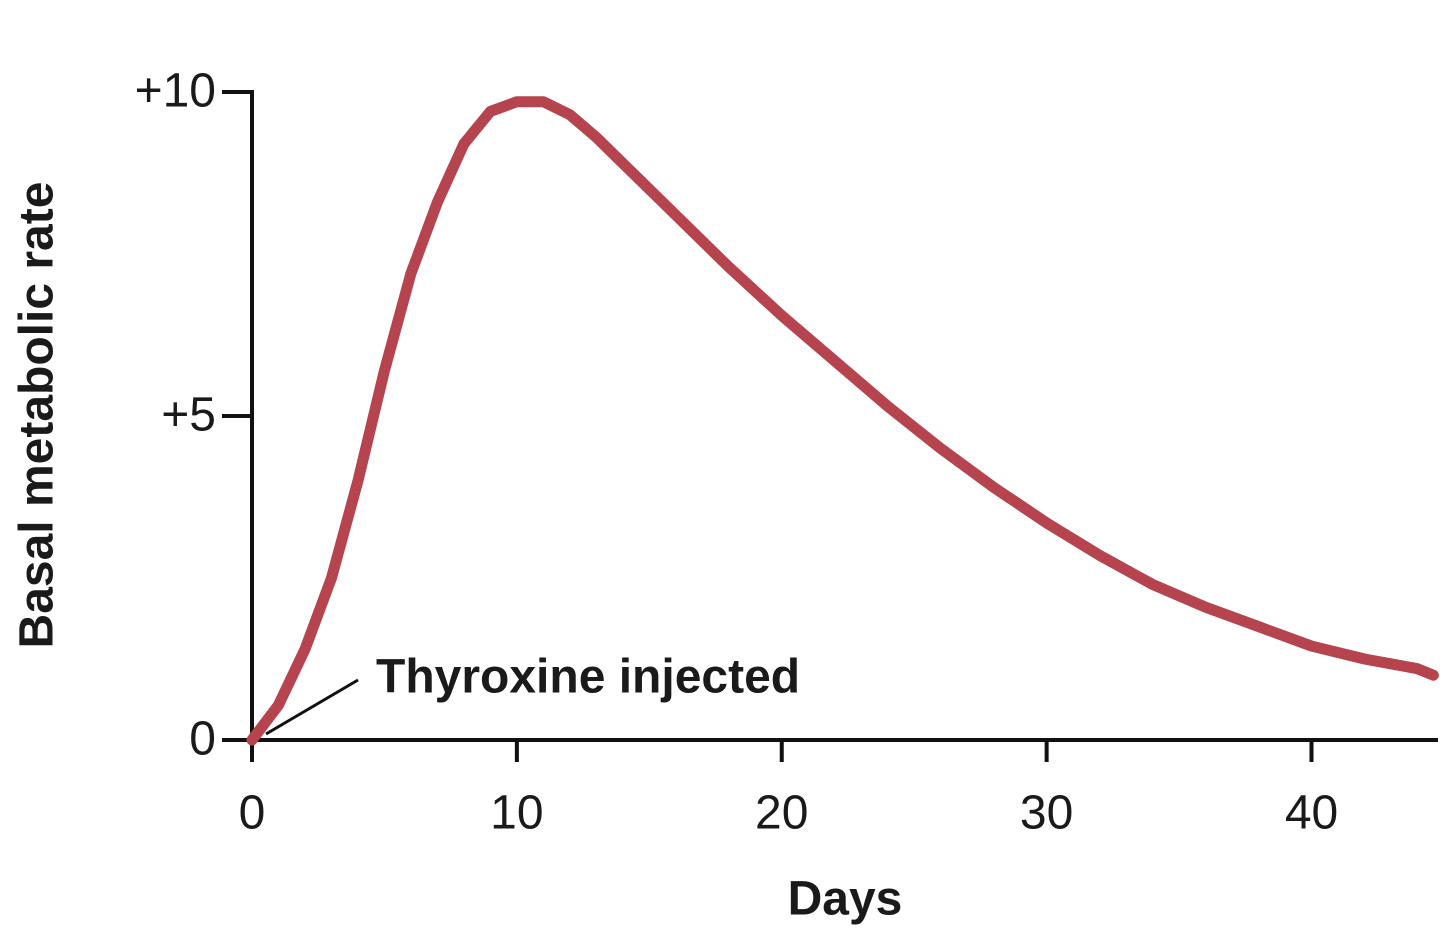 This screenshot has height=930, width=1440. Describe the element at coordinates (845, 899) in the screenshot. I see `x-axis-label: Days` at that location.